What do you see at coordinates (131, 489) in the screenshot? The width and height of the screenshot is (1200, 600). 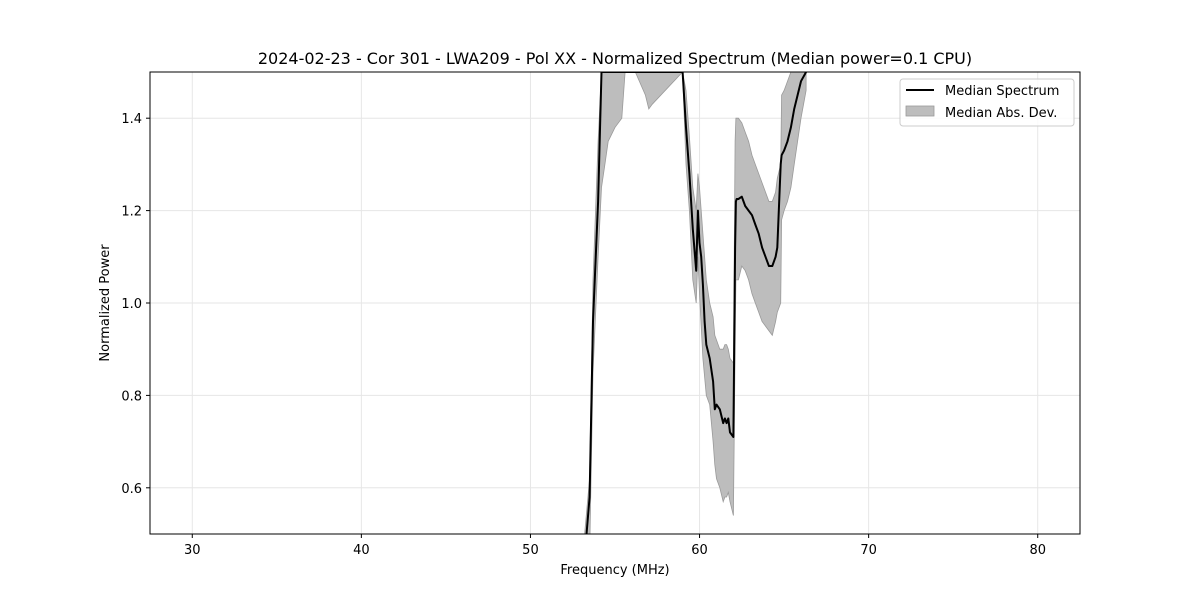 I see `y-tick-label: 0.6` at bounding box center [131, 489].